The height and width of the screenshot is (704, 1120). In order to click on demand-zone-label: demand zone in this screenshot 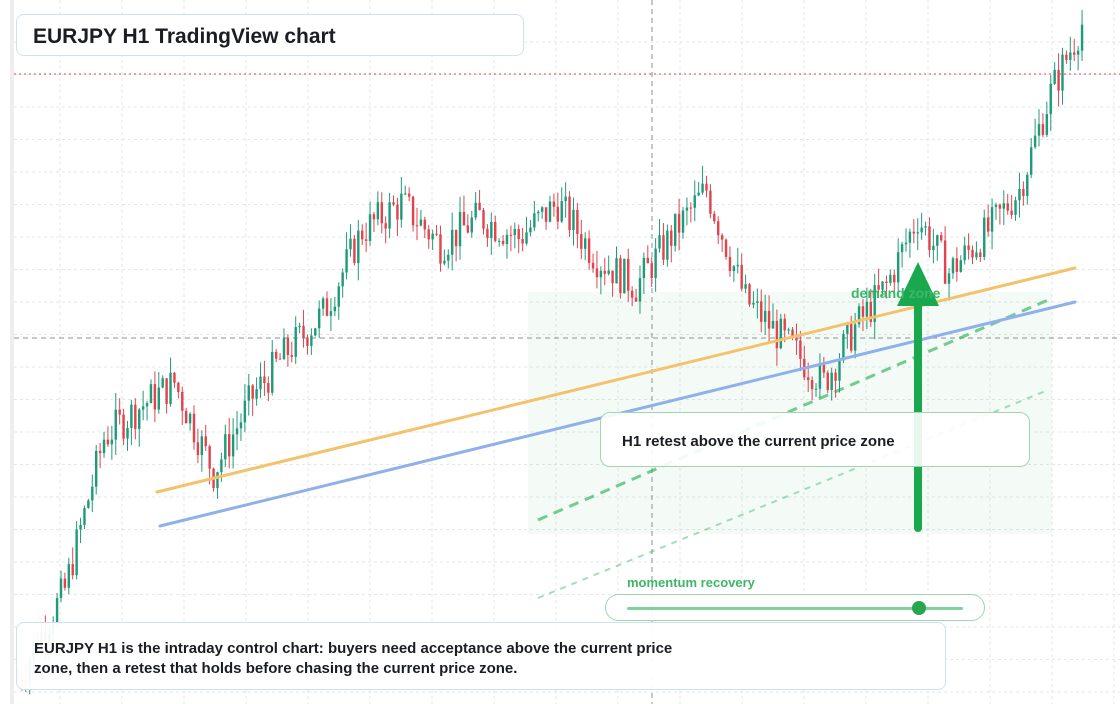, I will do `click(896, 293)`.